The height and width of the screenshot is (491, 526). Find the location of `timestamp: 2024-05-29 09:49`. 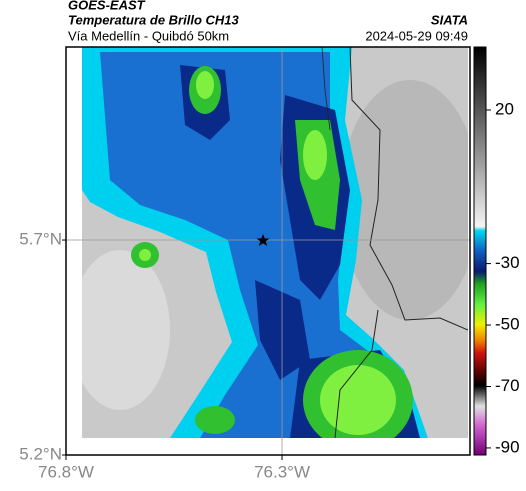

timestamp: 2024-05-29 09:49 is located at coordinates (416, 35).